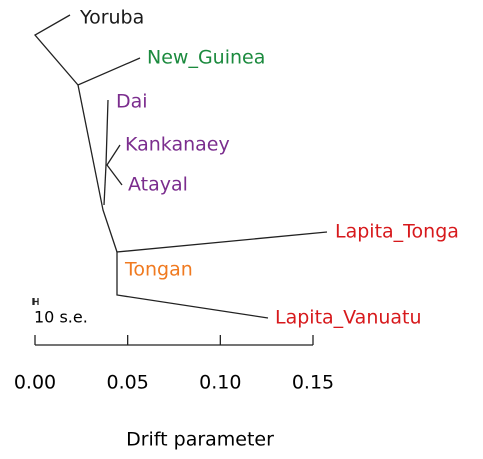 Image resolution: width=483 pixels, height=459 pixels. Describe the element at coordinates (132, 102) in the screenshot. I see `leaf-label: Dai` at that location.